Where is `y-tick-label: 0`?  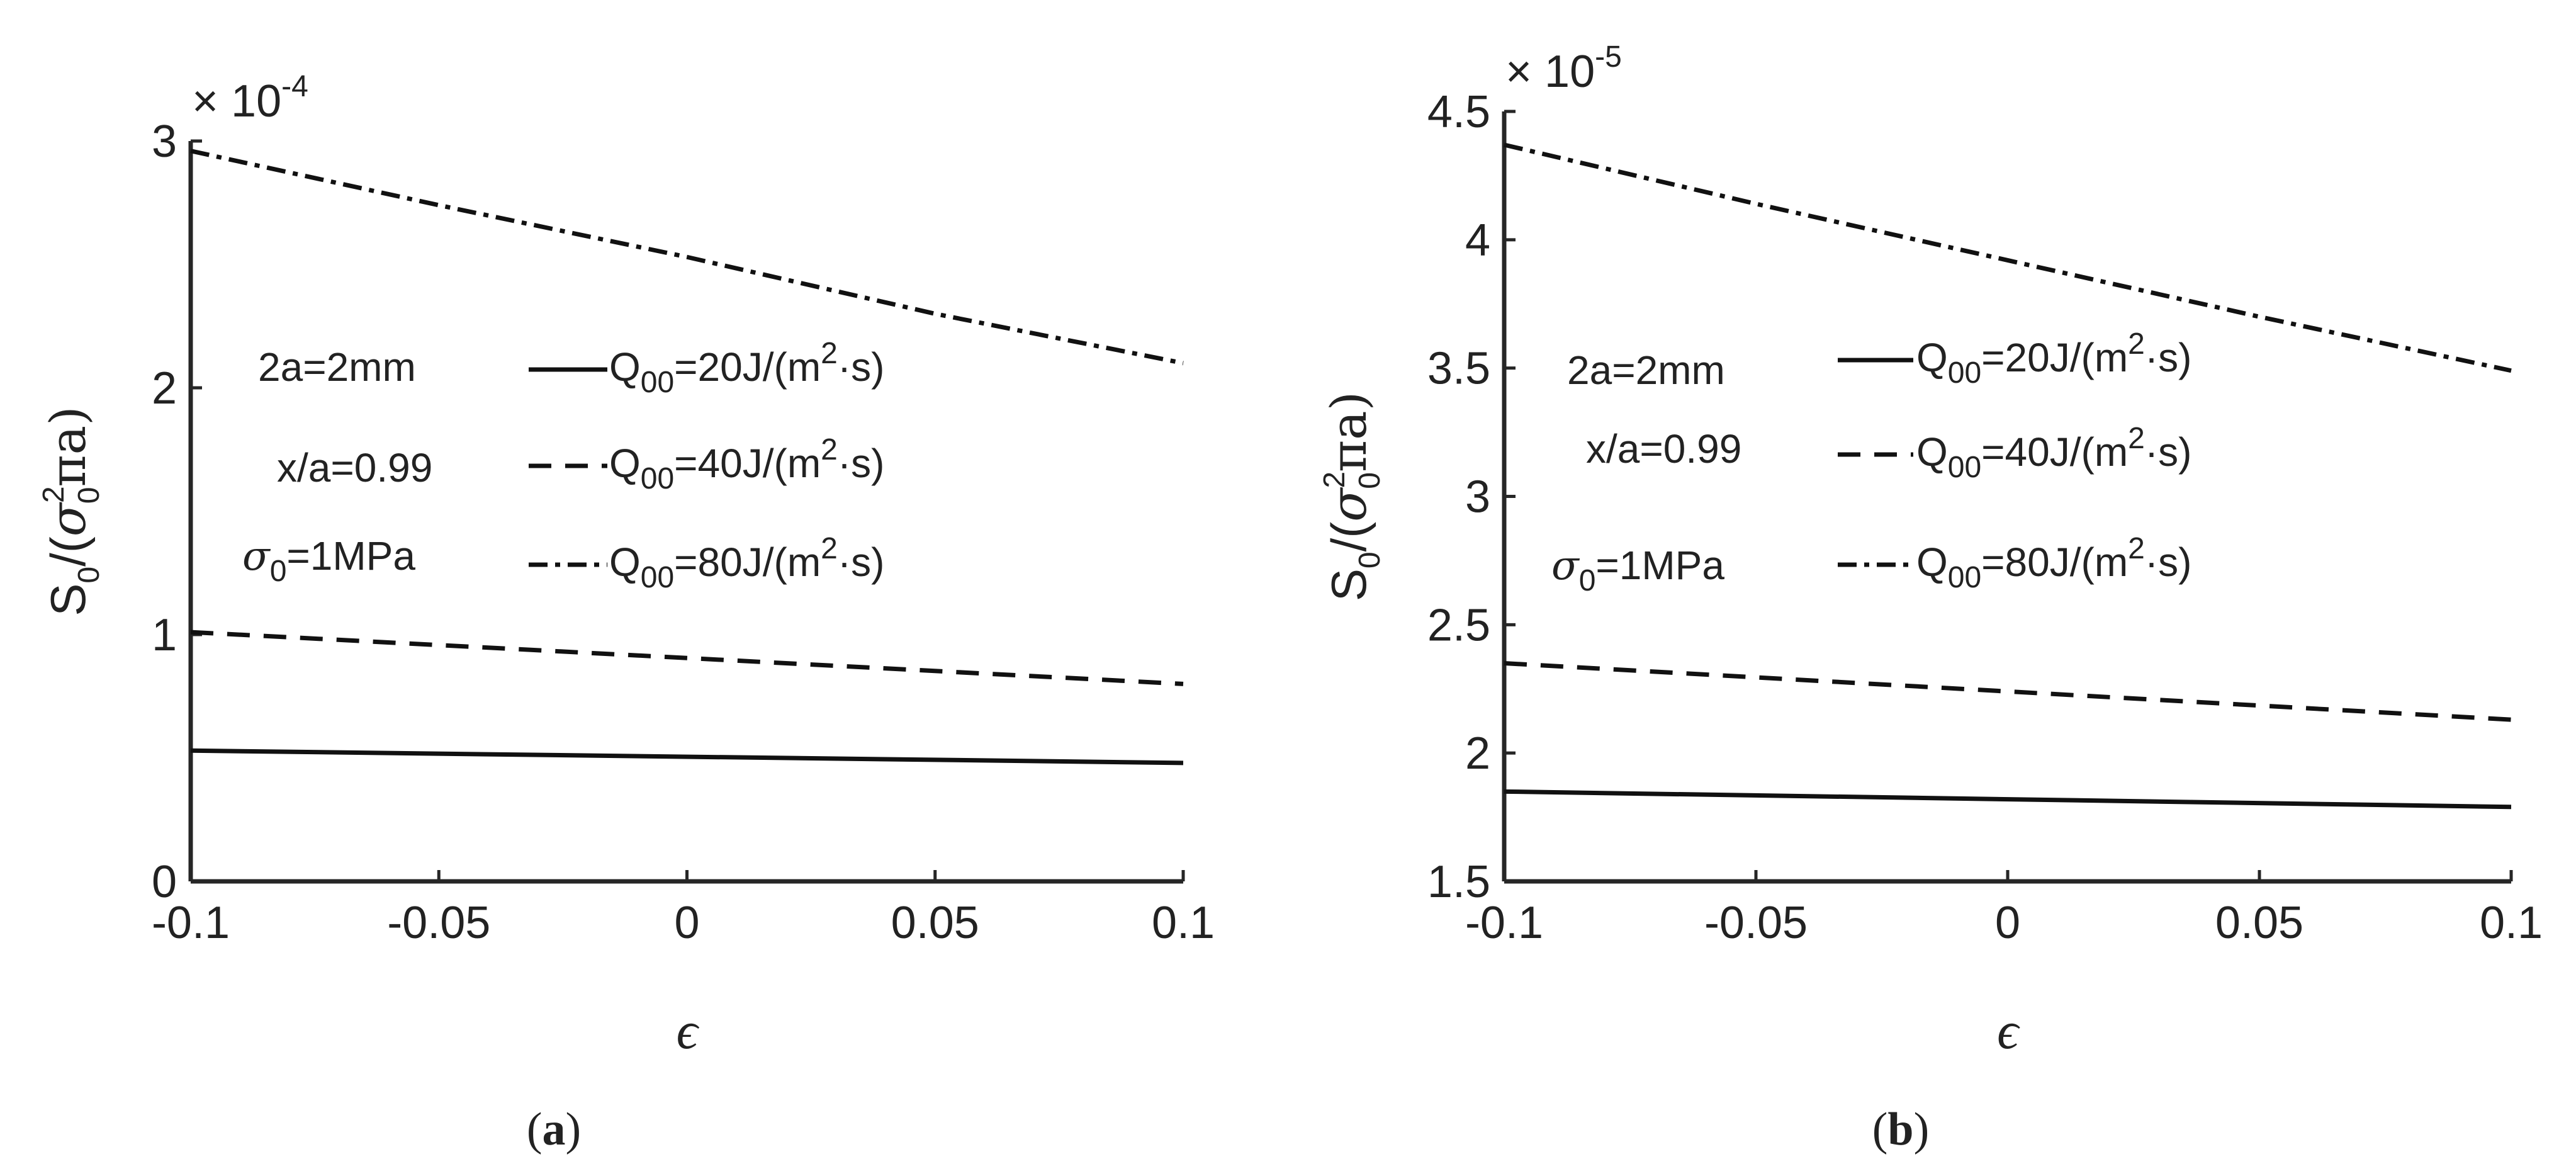
y-tick-label: 0 is located at coordinates (164, 882).